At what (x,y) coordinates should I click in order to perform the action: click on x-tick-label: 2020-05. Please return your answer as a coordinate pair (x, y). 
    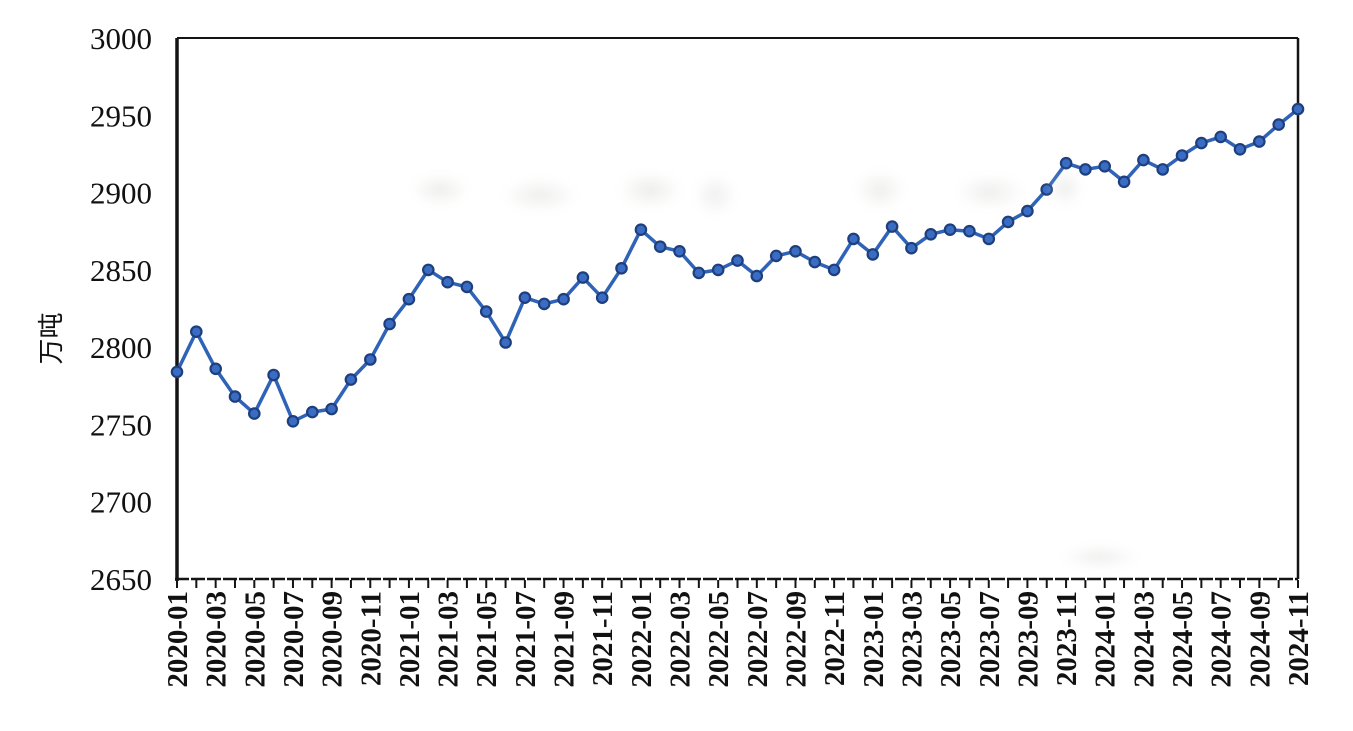
    Looking at the image, I should click on (255, 639).